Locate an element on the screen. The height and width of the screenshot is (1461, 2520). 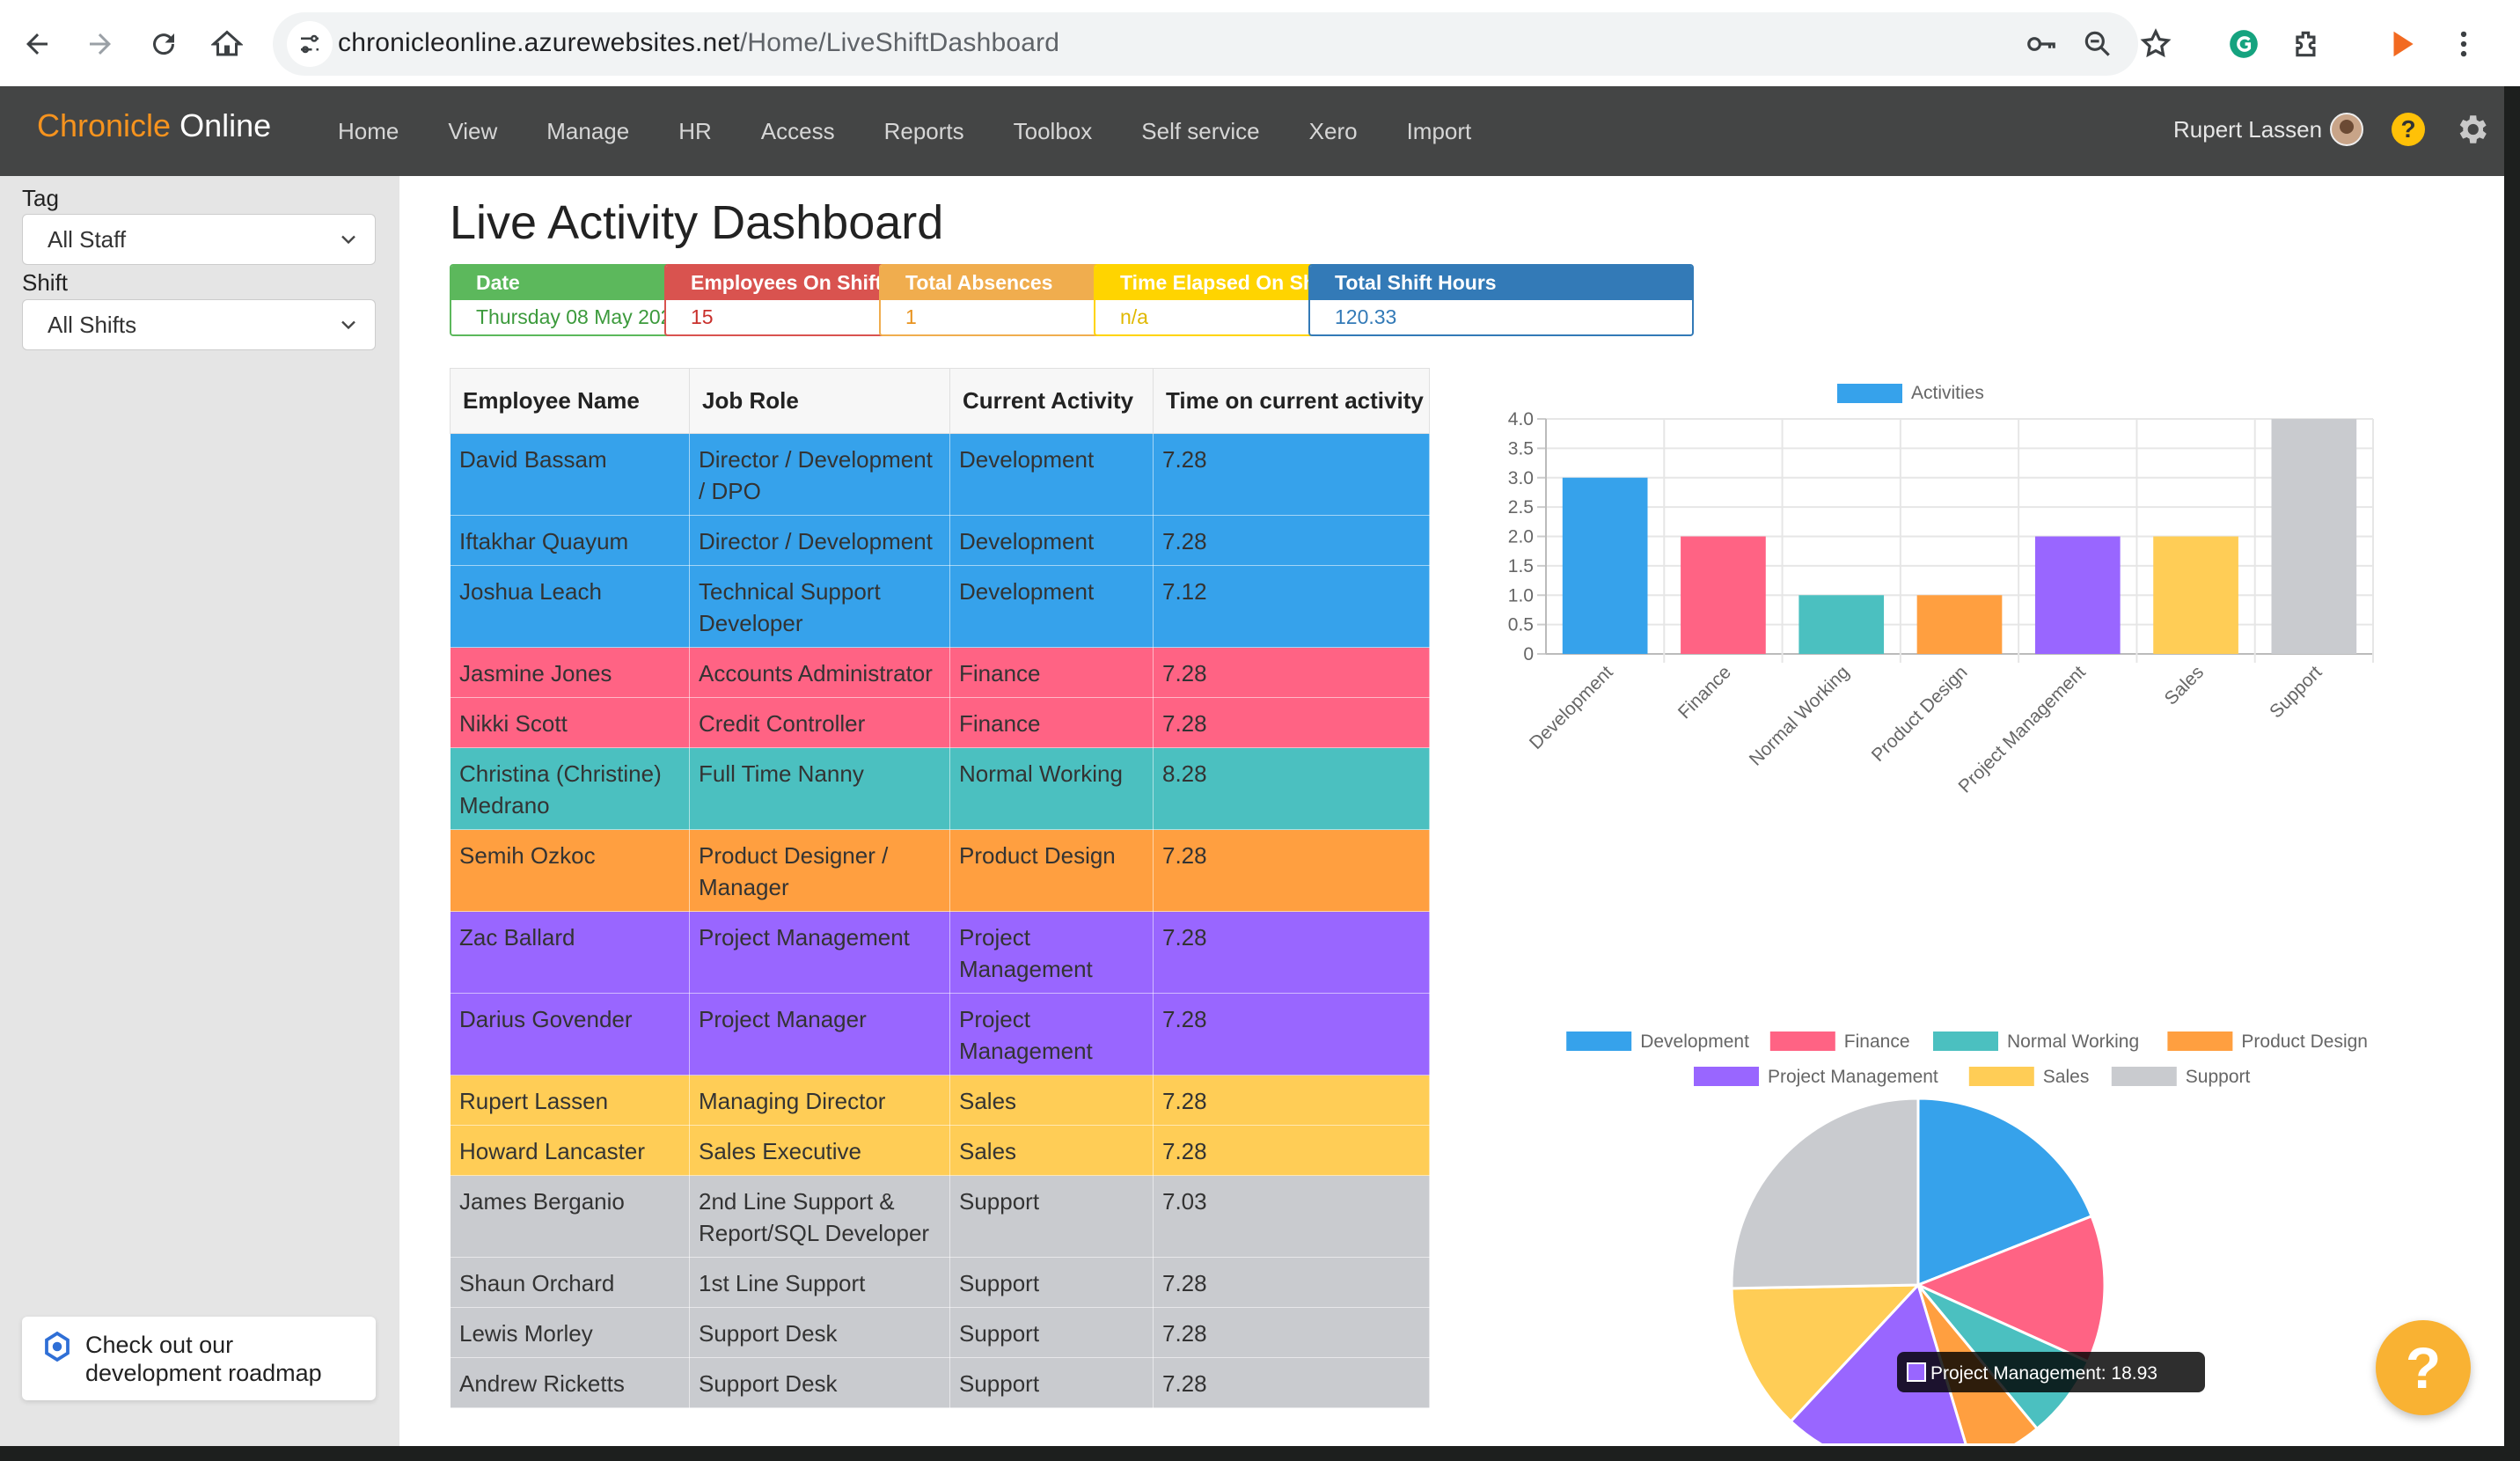
chevron-down-icon is located at coordinates (348, 325).